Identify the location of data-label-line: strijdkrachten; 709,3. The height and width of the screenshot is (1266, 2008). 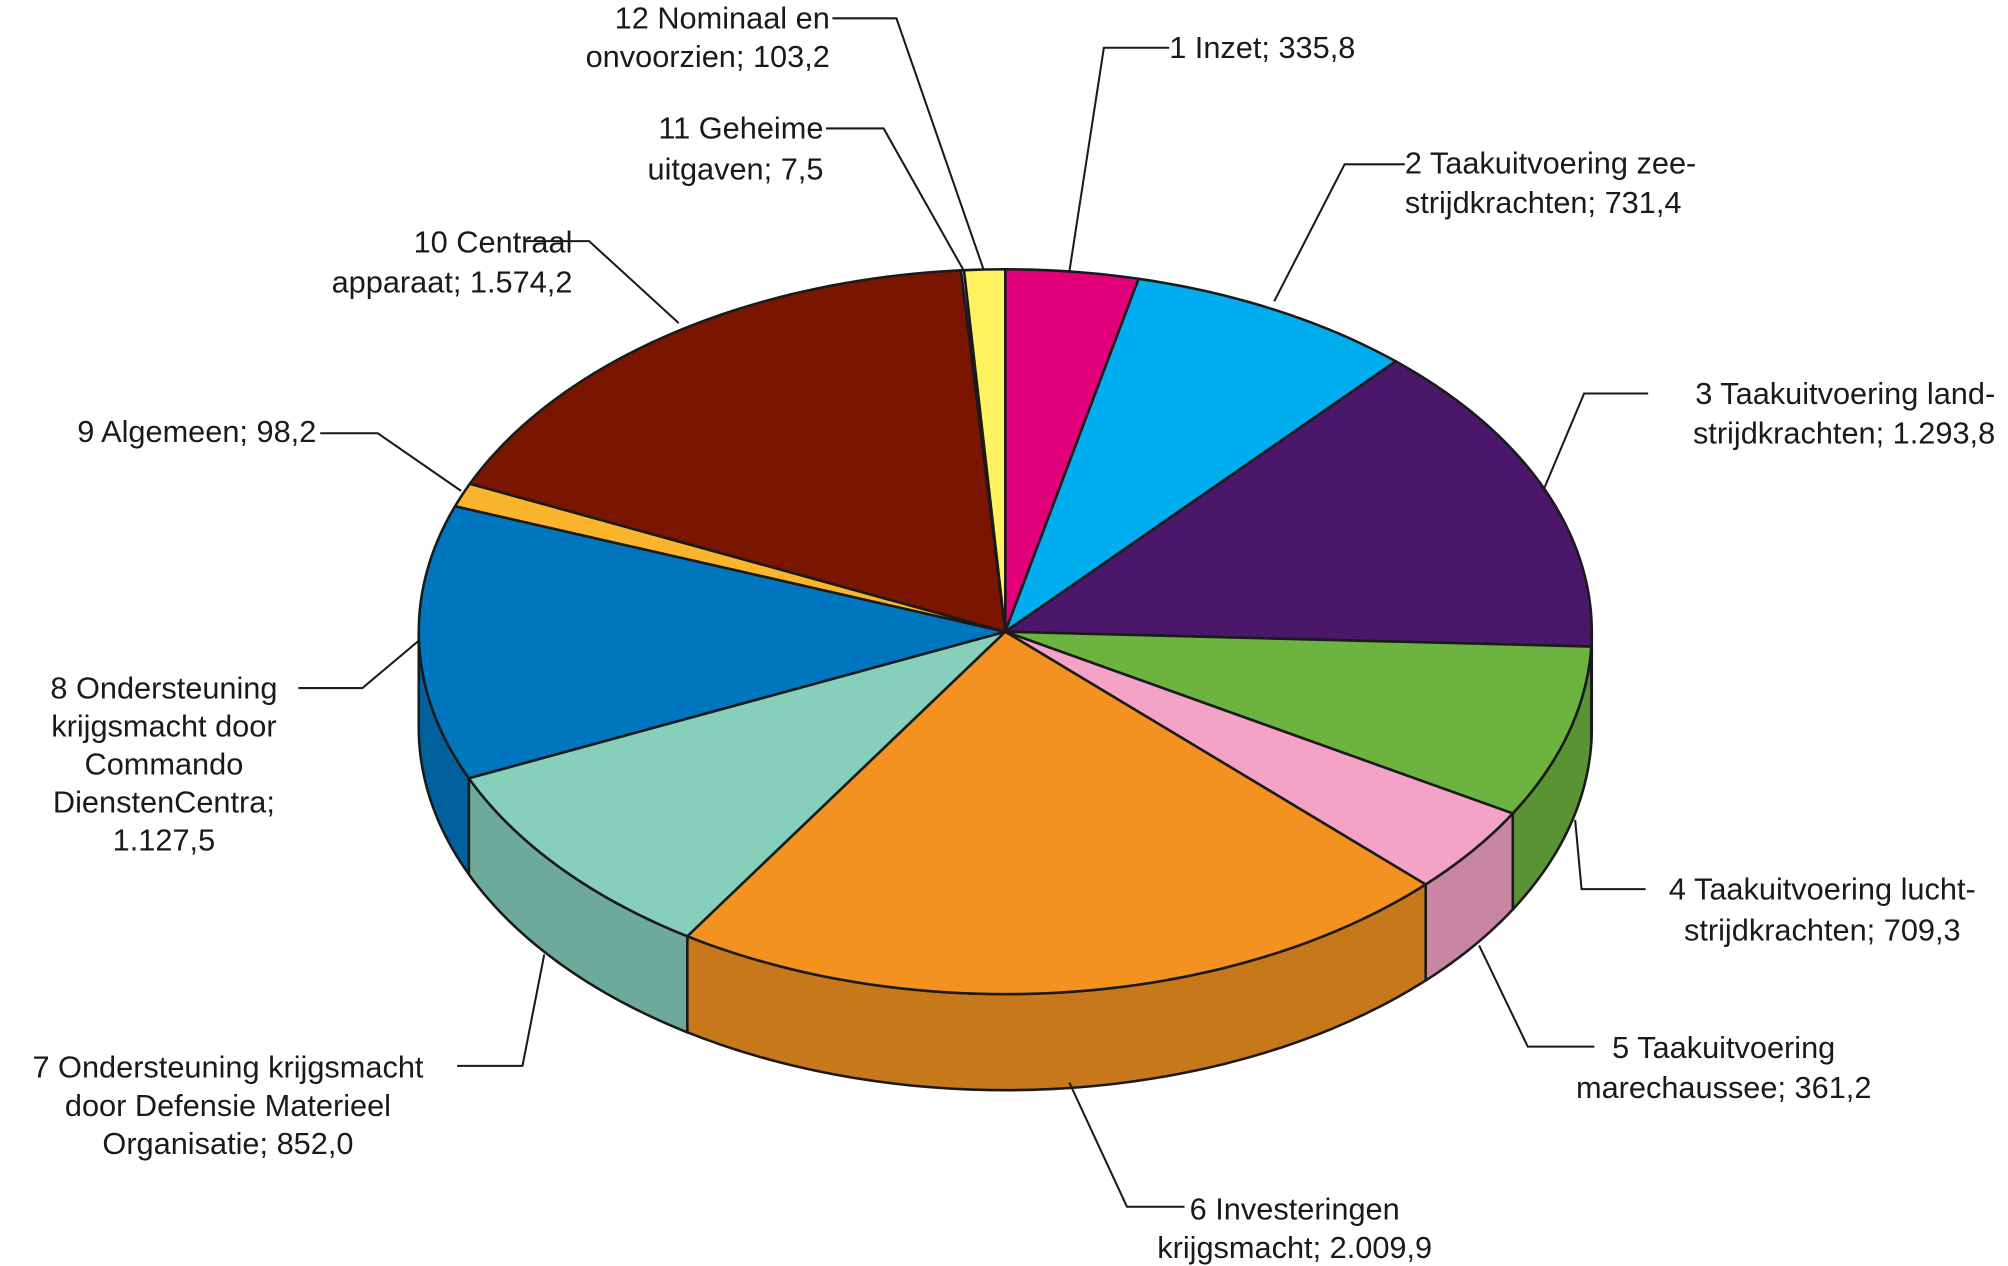
(1822, 929).